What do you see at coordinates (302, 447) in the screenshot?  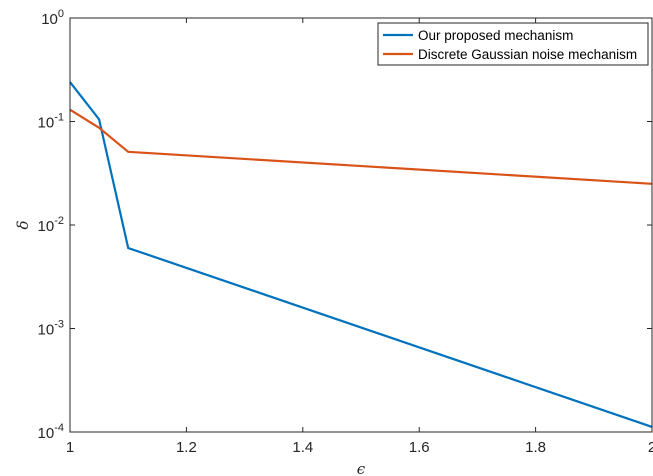 I see `x-tick-label: 1.4` at bounding box center [302, 447].